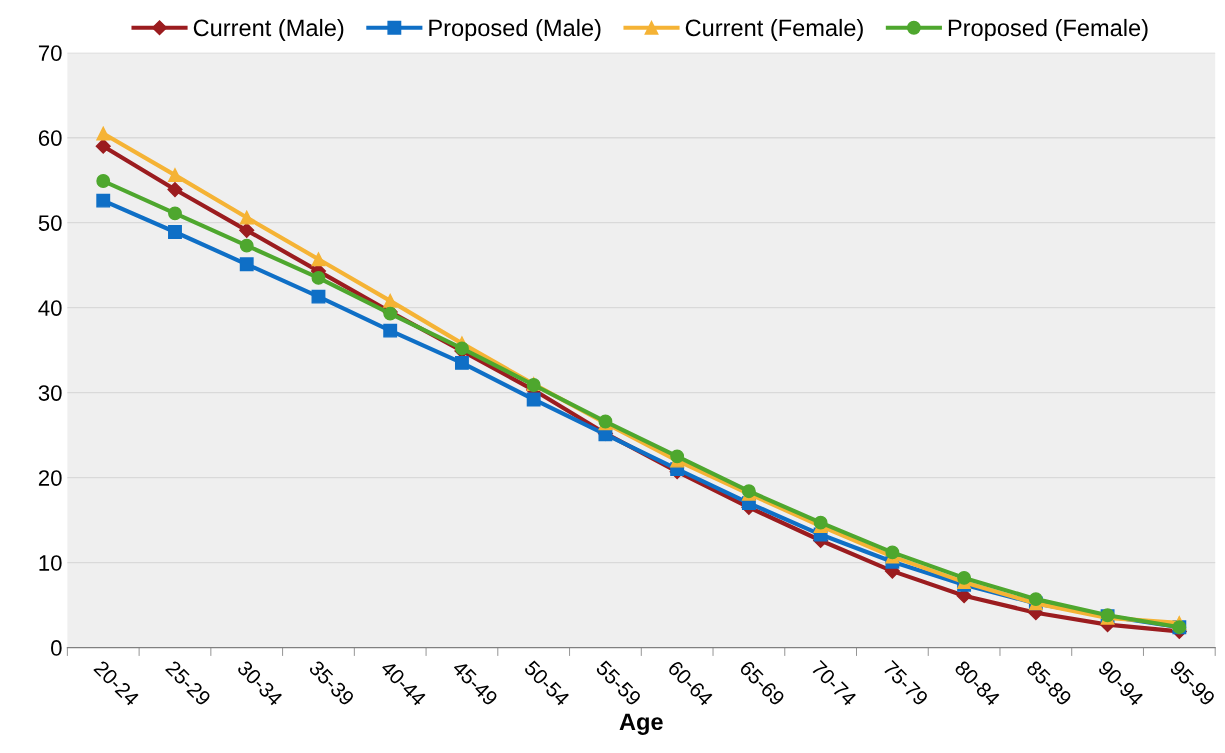  Describe the element at coordinates (50, 138) in the screenshot. I see `y-tick-label: 60` at that location.